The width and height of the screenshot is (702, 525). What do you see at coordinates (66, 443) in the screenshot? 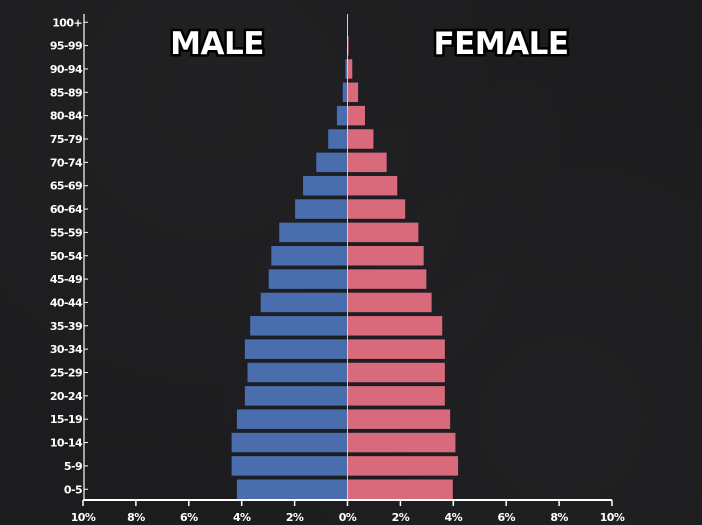
I see `age-label-10-14: 10-14` at bounding box center [66, 443].